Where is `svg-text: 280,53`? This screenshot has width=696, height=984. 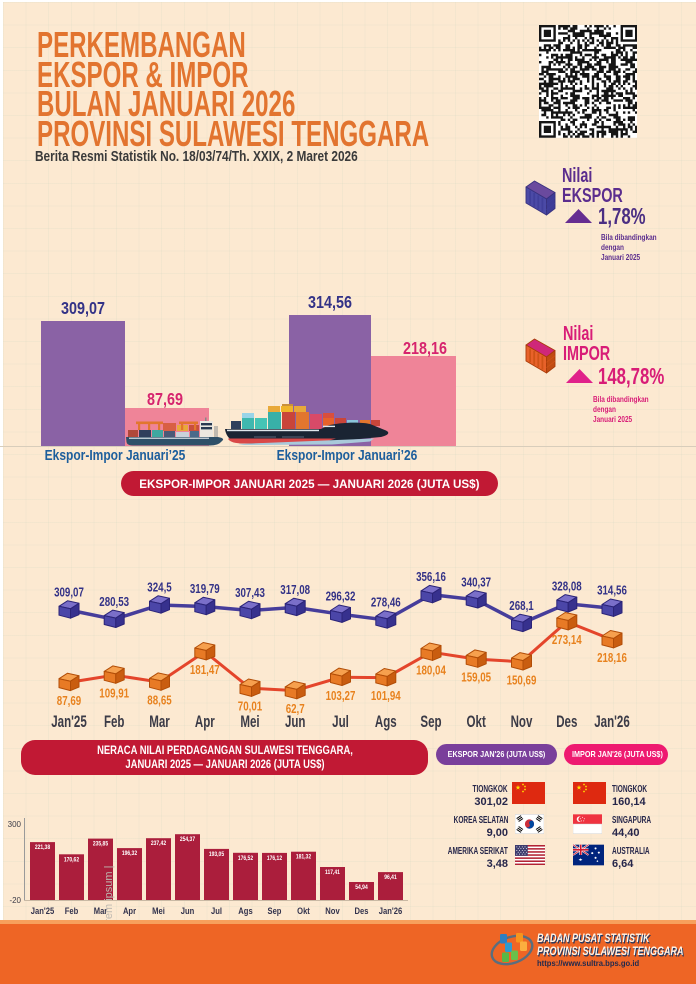 svg-text: 280,53 is located at coordinates (114, 602).